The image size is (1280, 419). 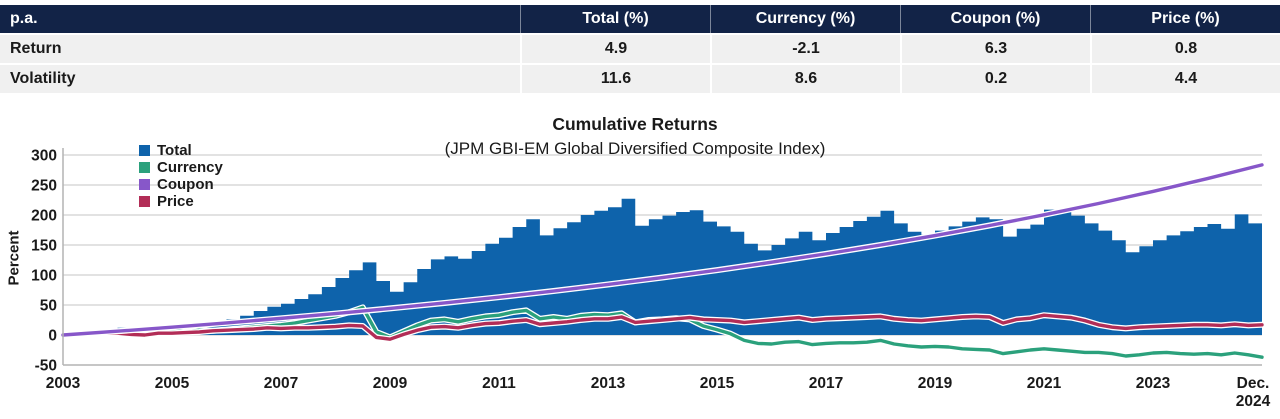 I want to click on y-tick-label-150: 150, so click(x=44, y=246).